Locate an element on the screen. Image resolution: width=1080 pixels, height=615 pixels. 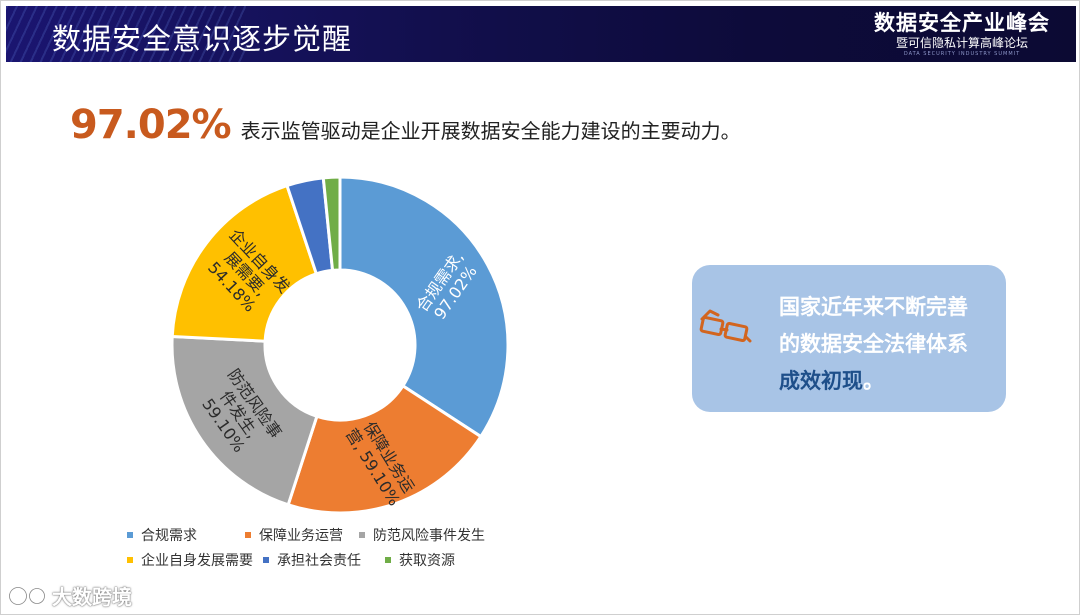
headline: 97.02% 表示监管驱动是企业开展数据安全能力建设的主要动力。 is located at coordinates (405, 125).